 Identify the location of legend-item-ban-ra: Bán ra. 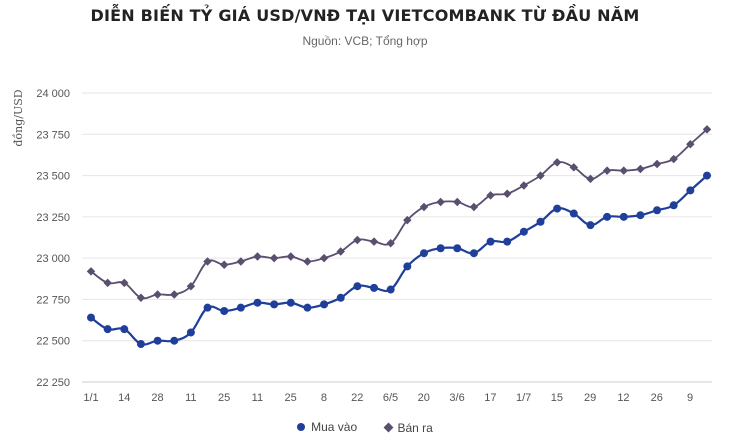
(408, 427).